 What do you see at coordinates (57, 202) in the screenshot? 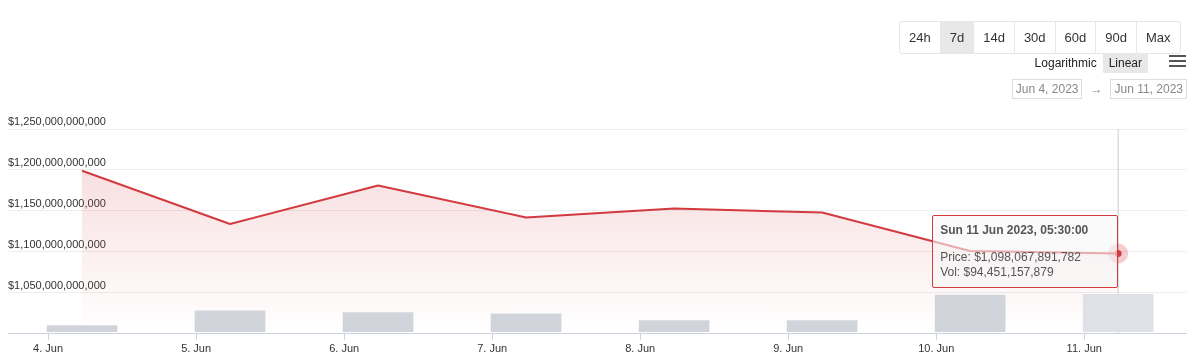
I see `y-tick-label: $1,150,000,000,000` at bounding box center [57, 202].